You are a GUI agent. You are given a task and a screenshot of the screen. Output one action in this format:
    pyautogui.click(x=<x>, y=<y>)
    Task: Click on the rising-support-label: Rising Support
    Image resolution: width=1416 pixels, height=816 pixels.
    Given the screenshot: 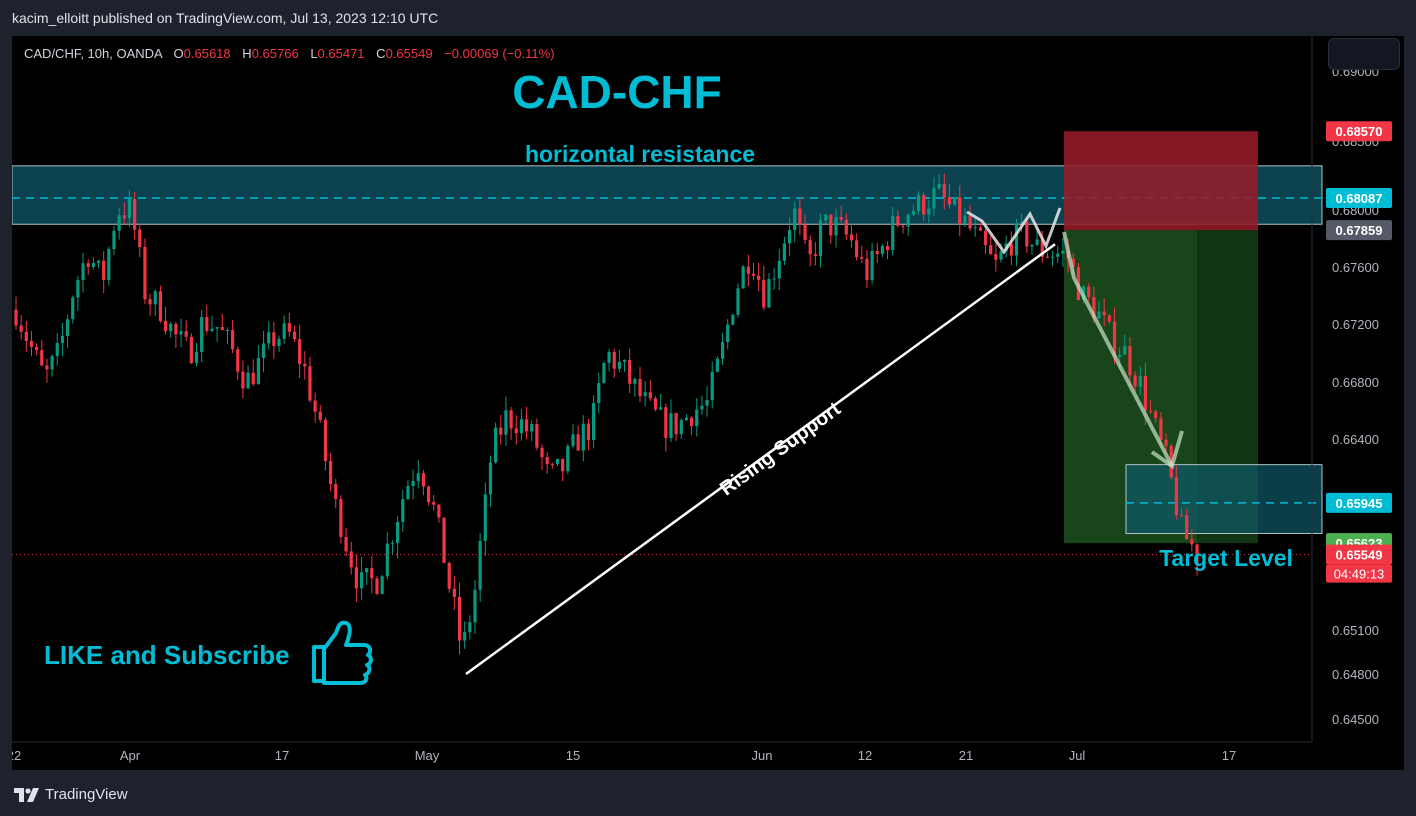 What is the action you would take?
    pyautogui.click(x=780, y=449)
    